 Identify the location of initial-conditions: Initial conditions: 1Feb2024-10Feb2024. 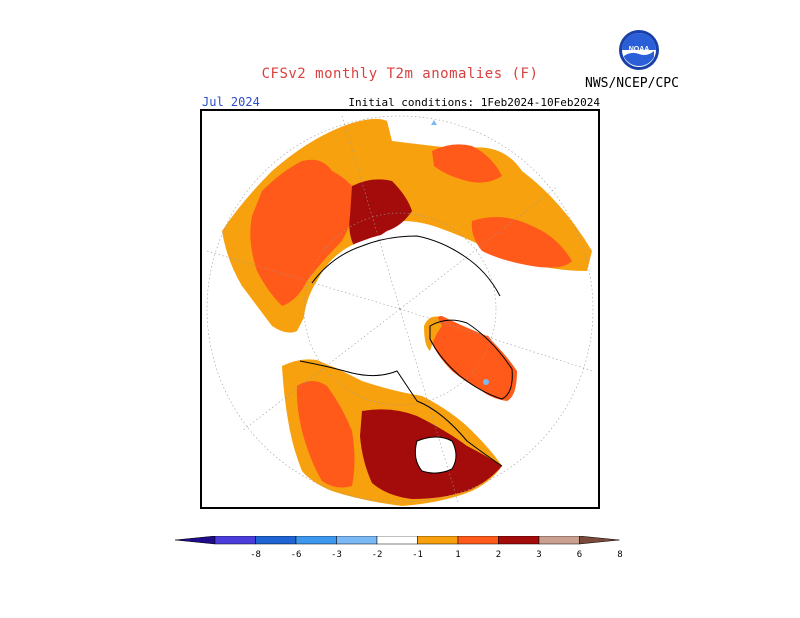
(474, 102).